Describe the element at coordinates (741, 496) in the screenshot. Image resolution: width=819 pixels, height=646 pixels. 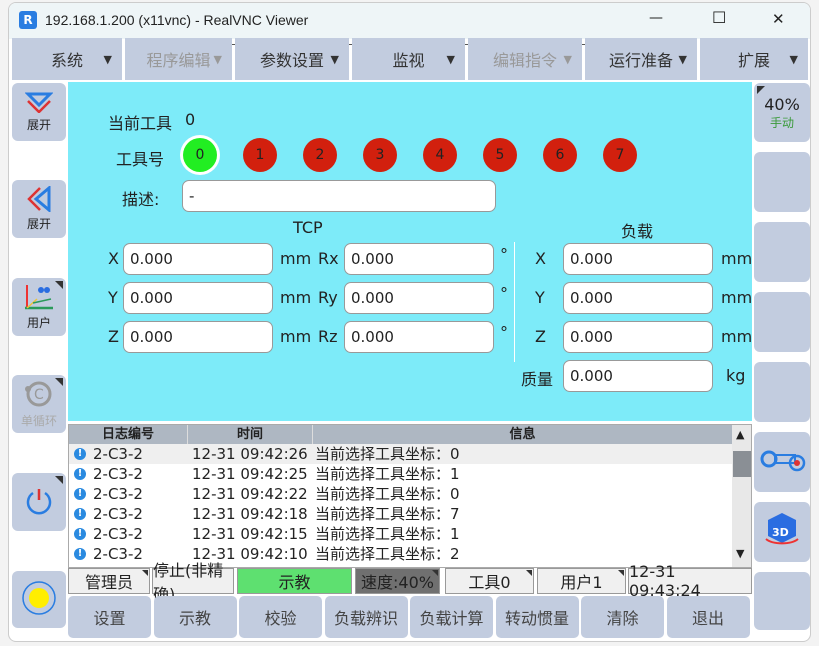
I see `log-scrollbar: ▲ ▼` at that location.